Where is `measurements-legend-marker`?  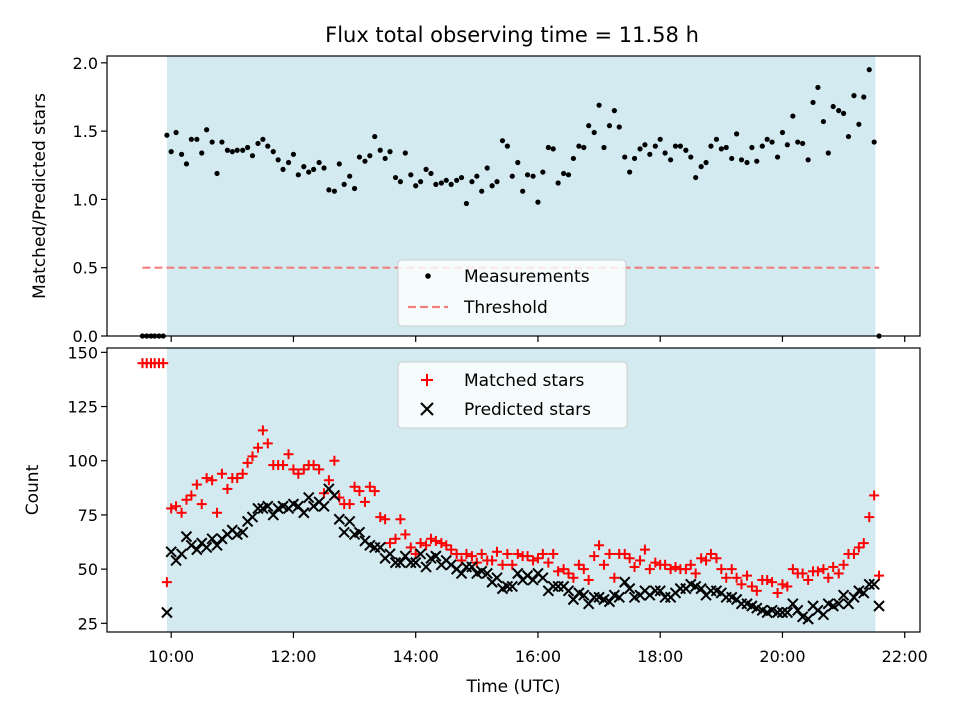 measurements-legend-marker is located at coordinates (428, 276).